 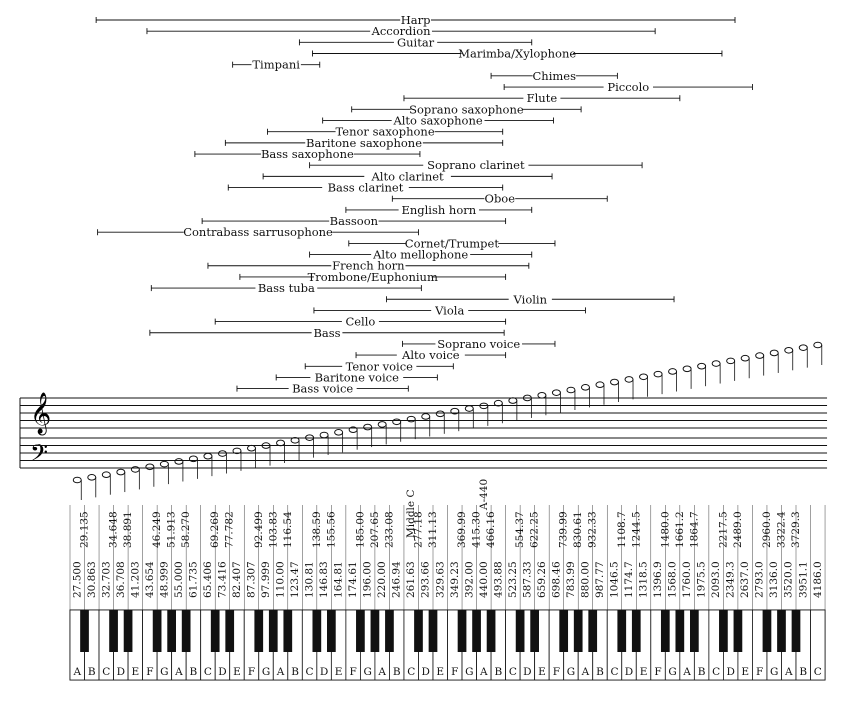 I want to click on white-key-frequency: 1046.5, so click(x=615, y=579).